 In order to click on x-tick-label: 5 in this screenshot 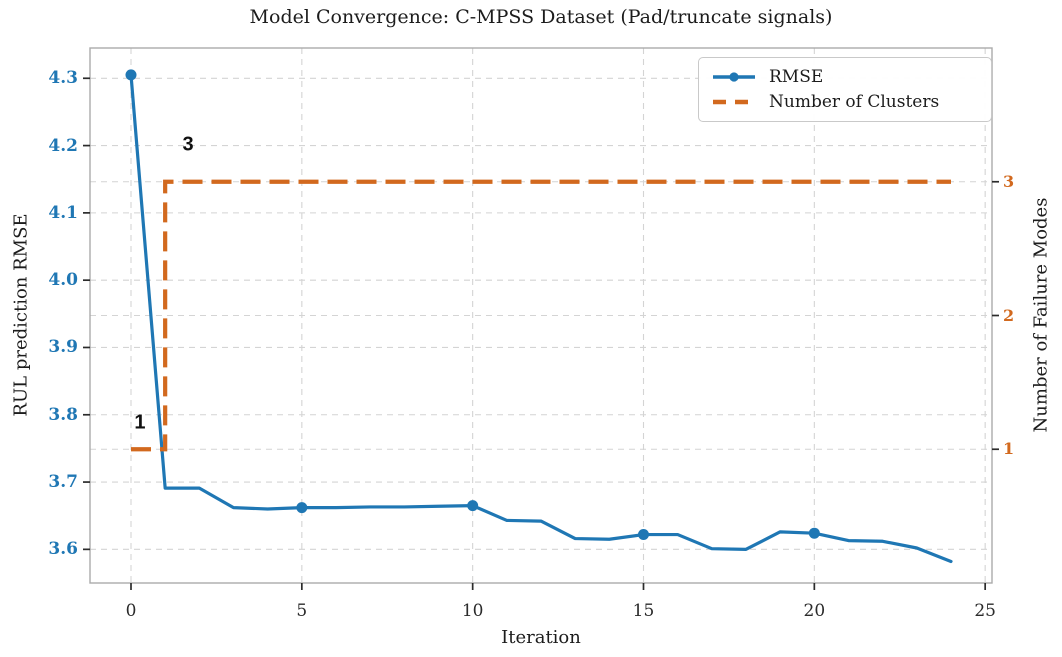, I will do `click(302, 611)`.